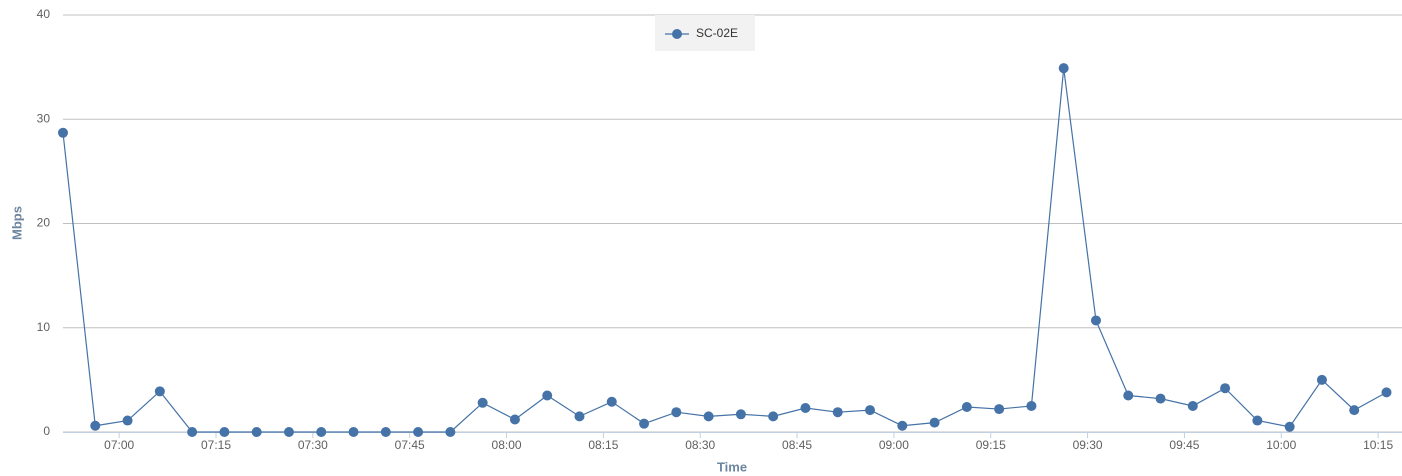 The image size is (1402, 476). I want to click on x-tick-label: 08:45, so click(797, 445).